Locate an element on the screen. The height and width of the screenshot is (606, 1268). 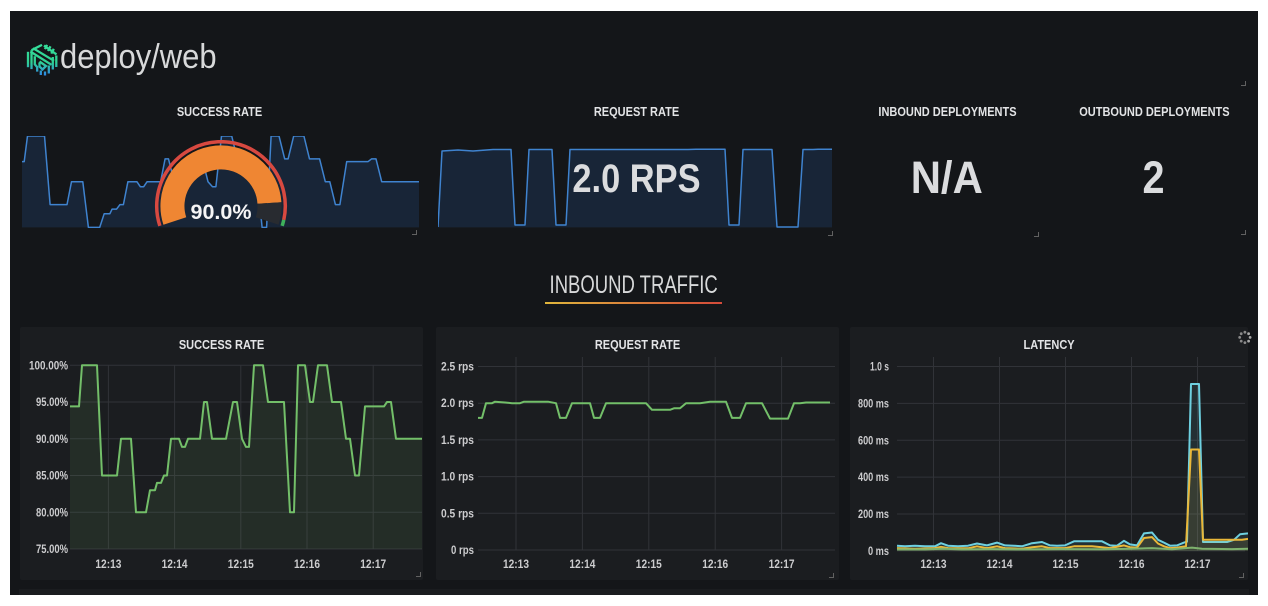
svg-text: 100.00% is located at coordinates (48, 365).